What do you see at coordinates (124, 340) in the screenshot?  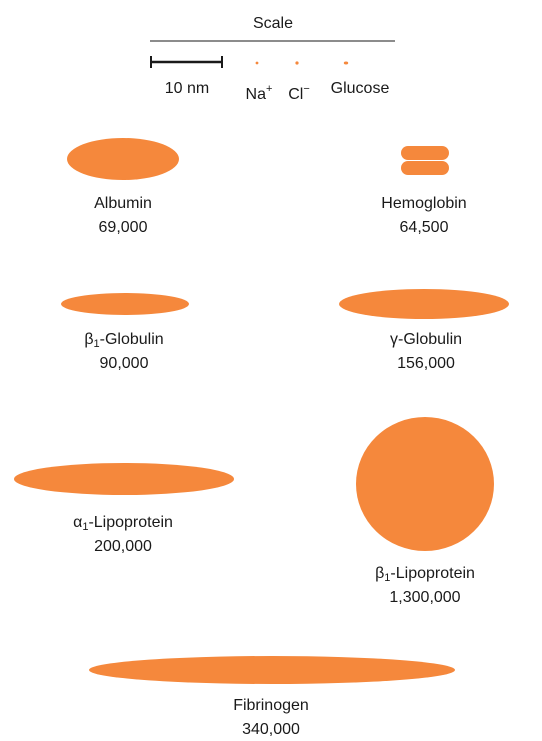 I see `molecule-name: β1-Globulin` at bounding box center [124, 340].